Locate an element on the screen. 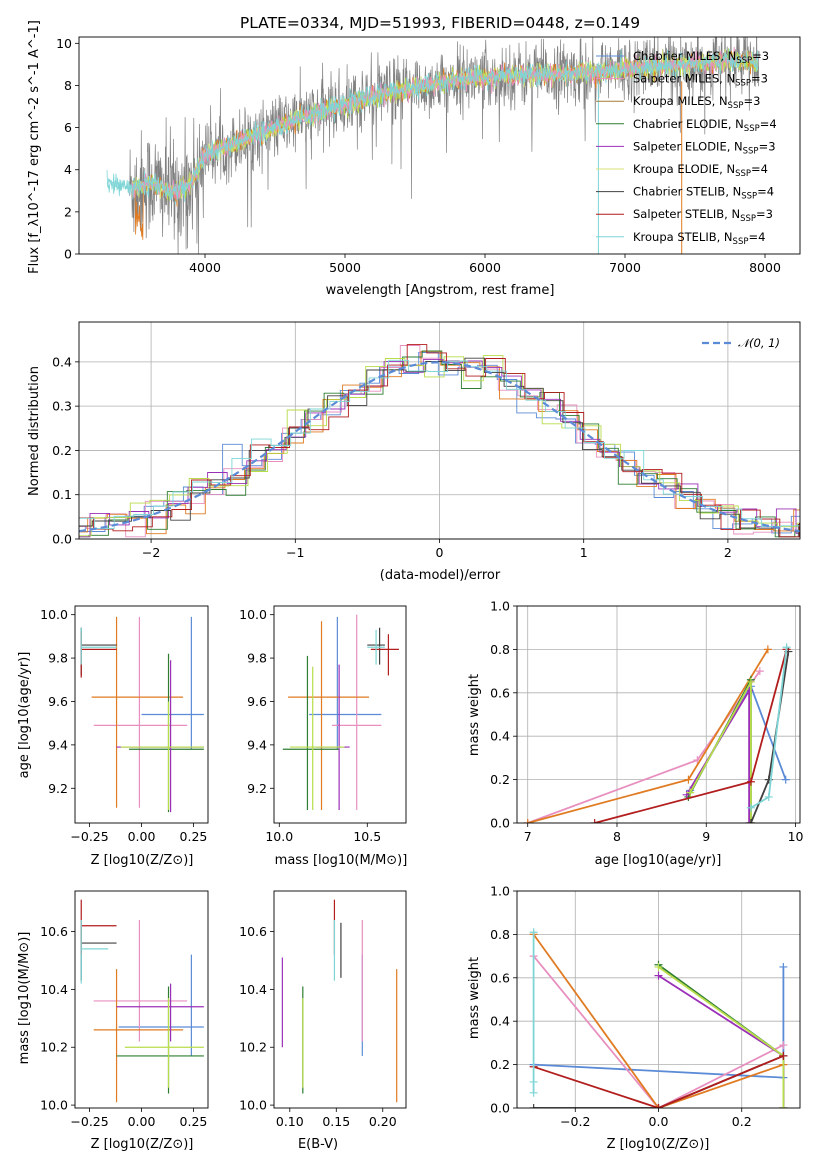 The height and width of the screenshot is (1170, 819). mass-weight-vs-Z-ytick-label: 1.0 is located at coordinates (500, 891).